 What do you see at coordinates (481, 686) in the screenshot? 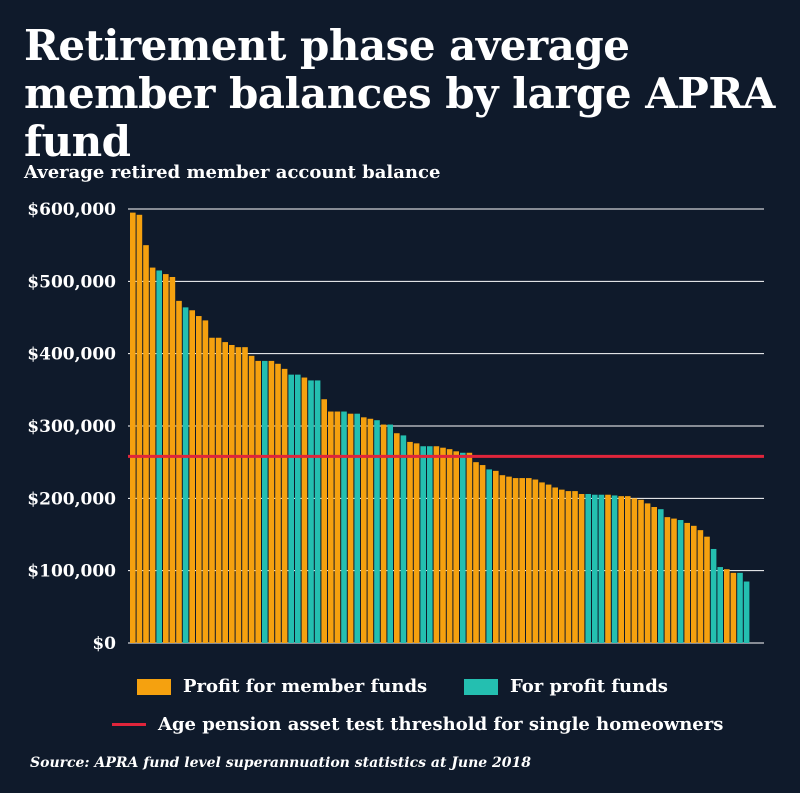
I see `legend-swatch-for-profit` at bounding box center [481, 686].